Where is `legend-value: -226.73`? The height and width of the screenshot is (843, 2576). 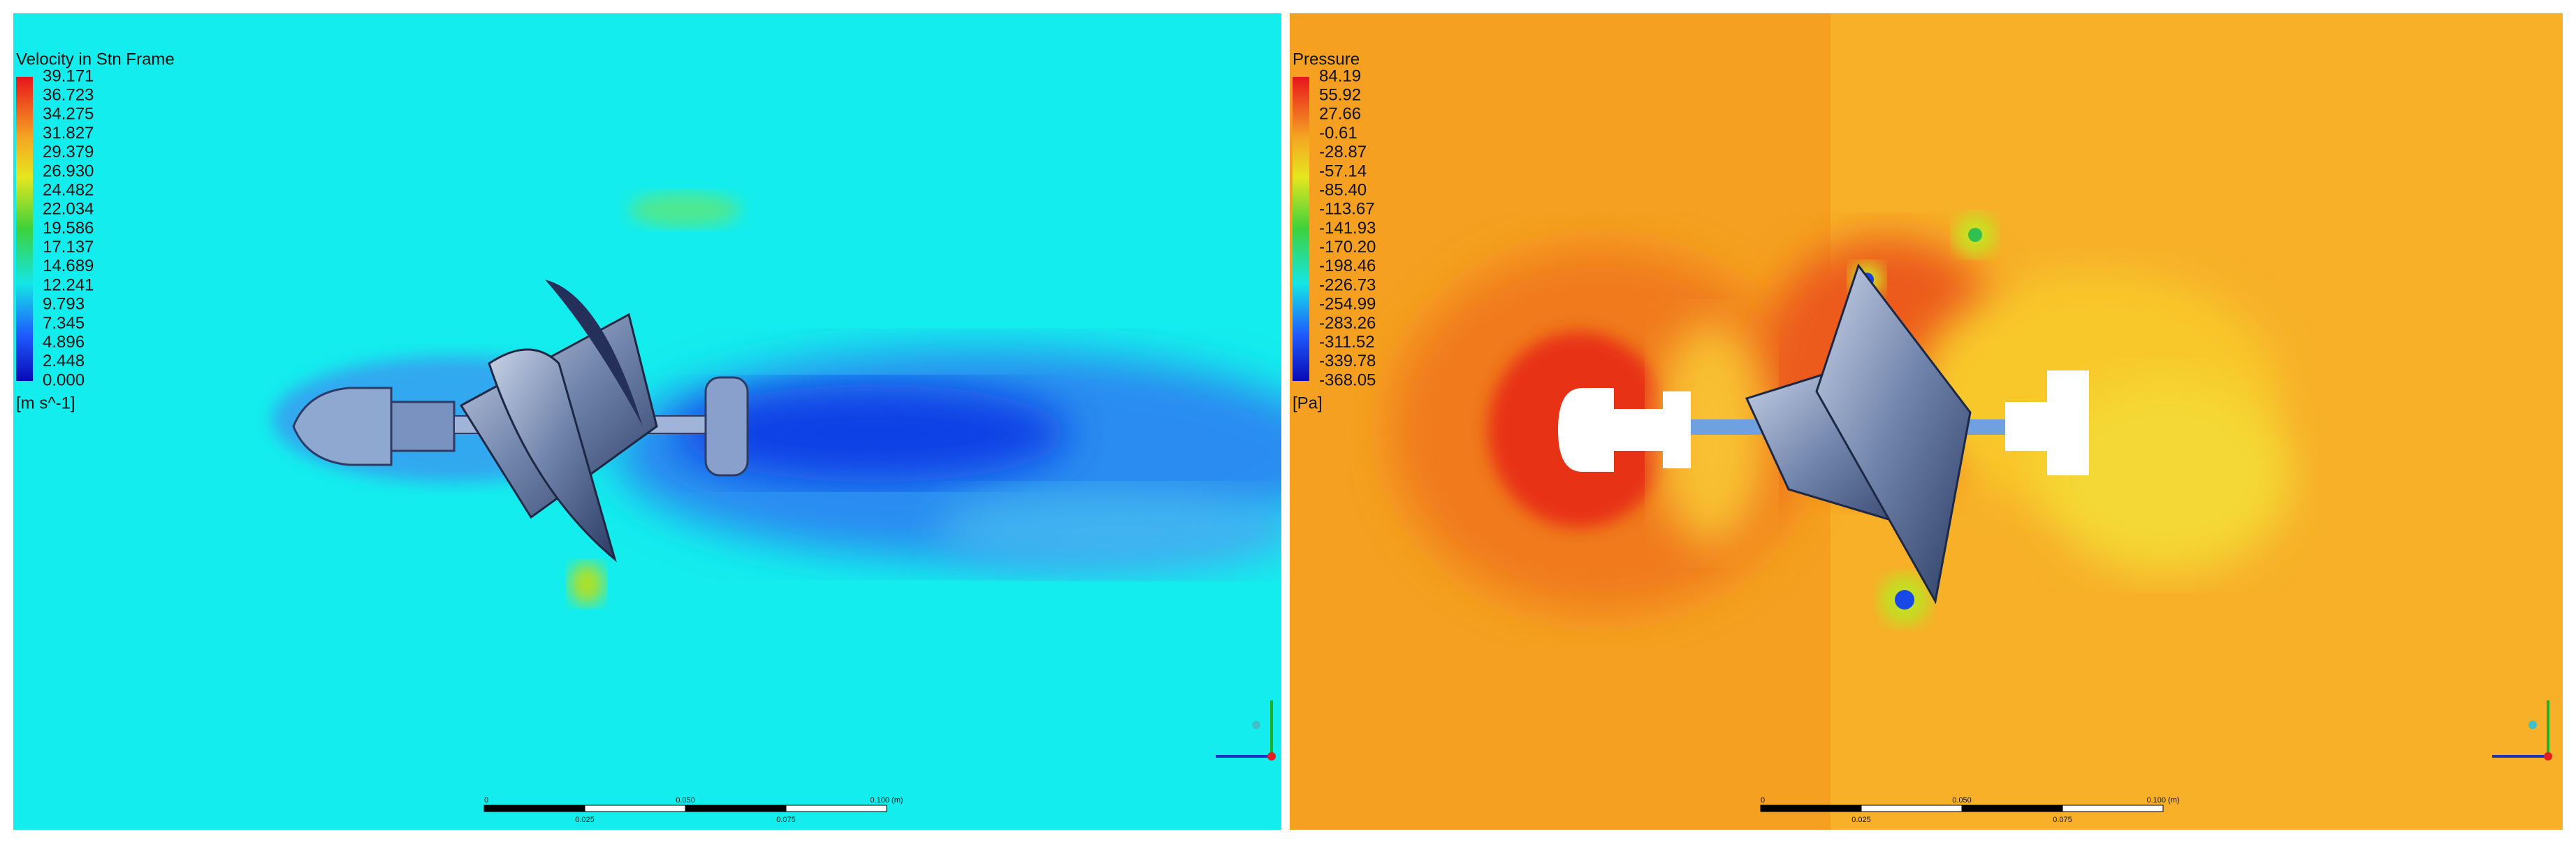 legend-value: -226.73 is located at coordinates (1347, 284).